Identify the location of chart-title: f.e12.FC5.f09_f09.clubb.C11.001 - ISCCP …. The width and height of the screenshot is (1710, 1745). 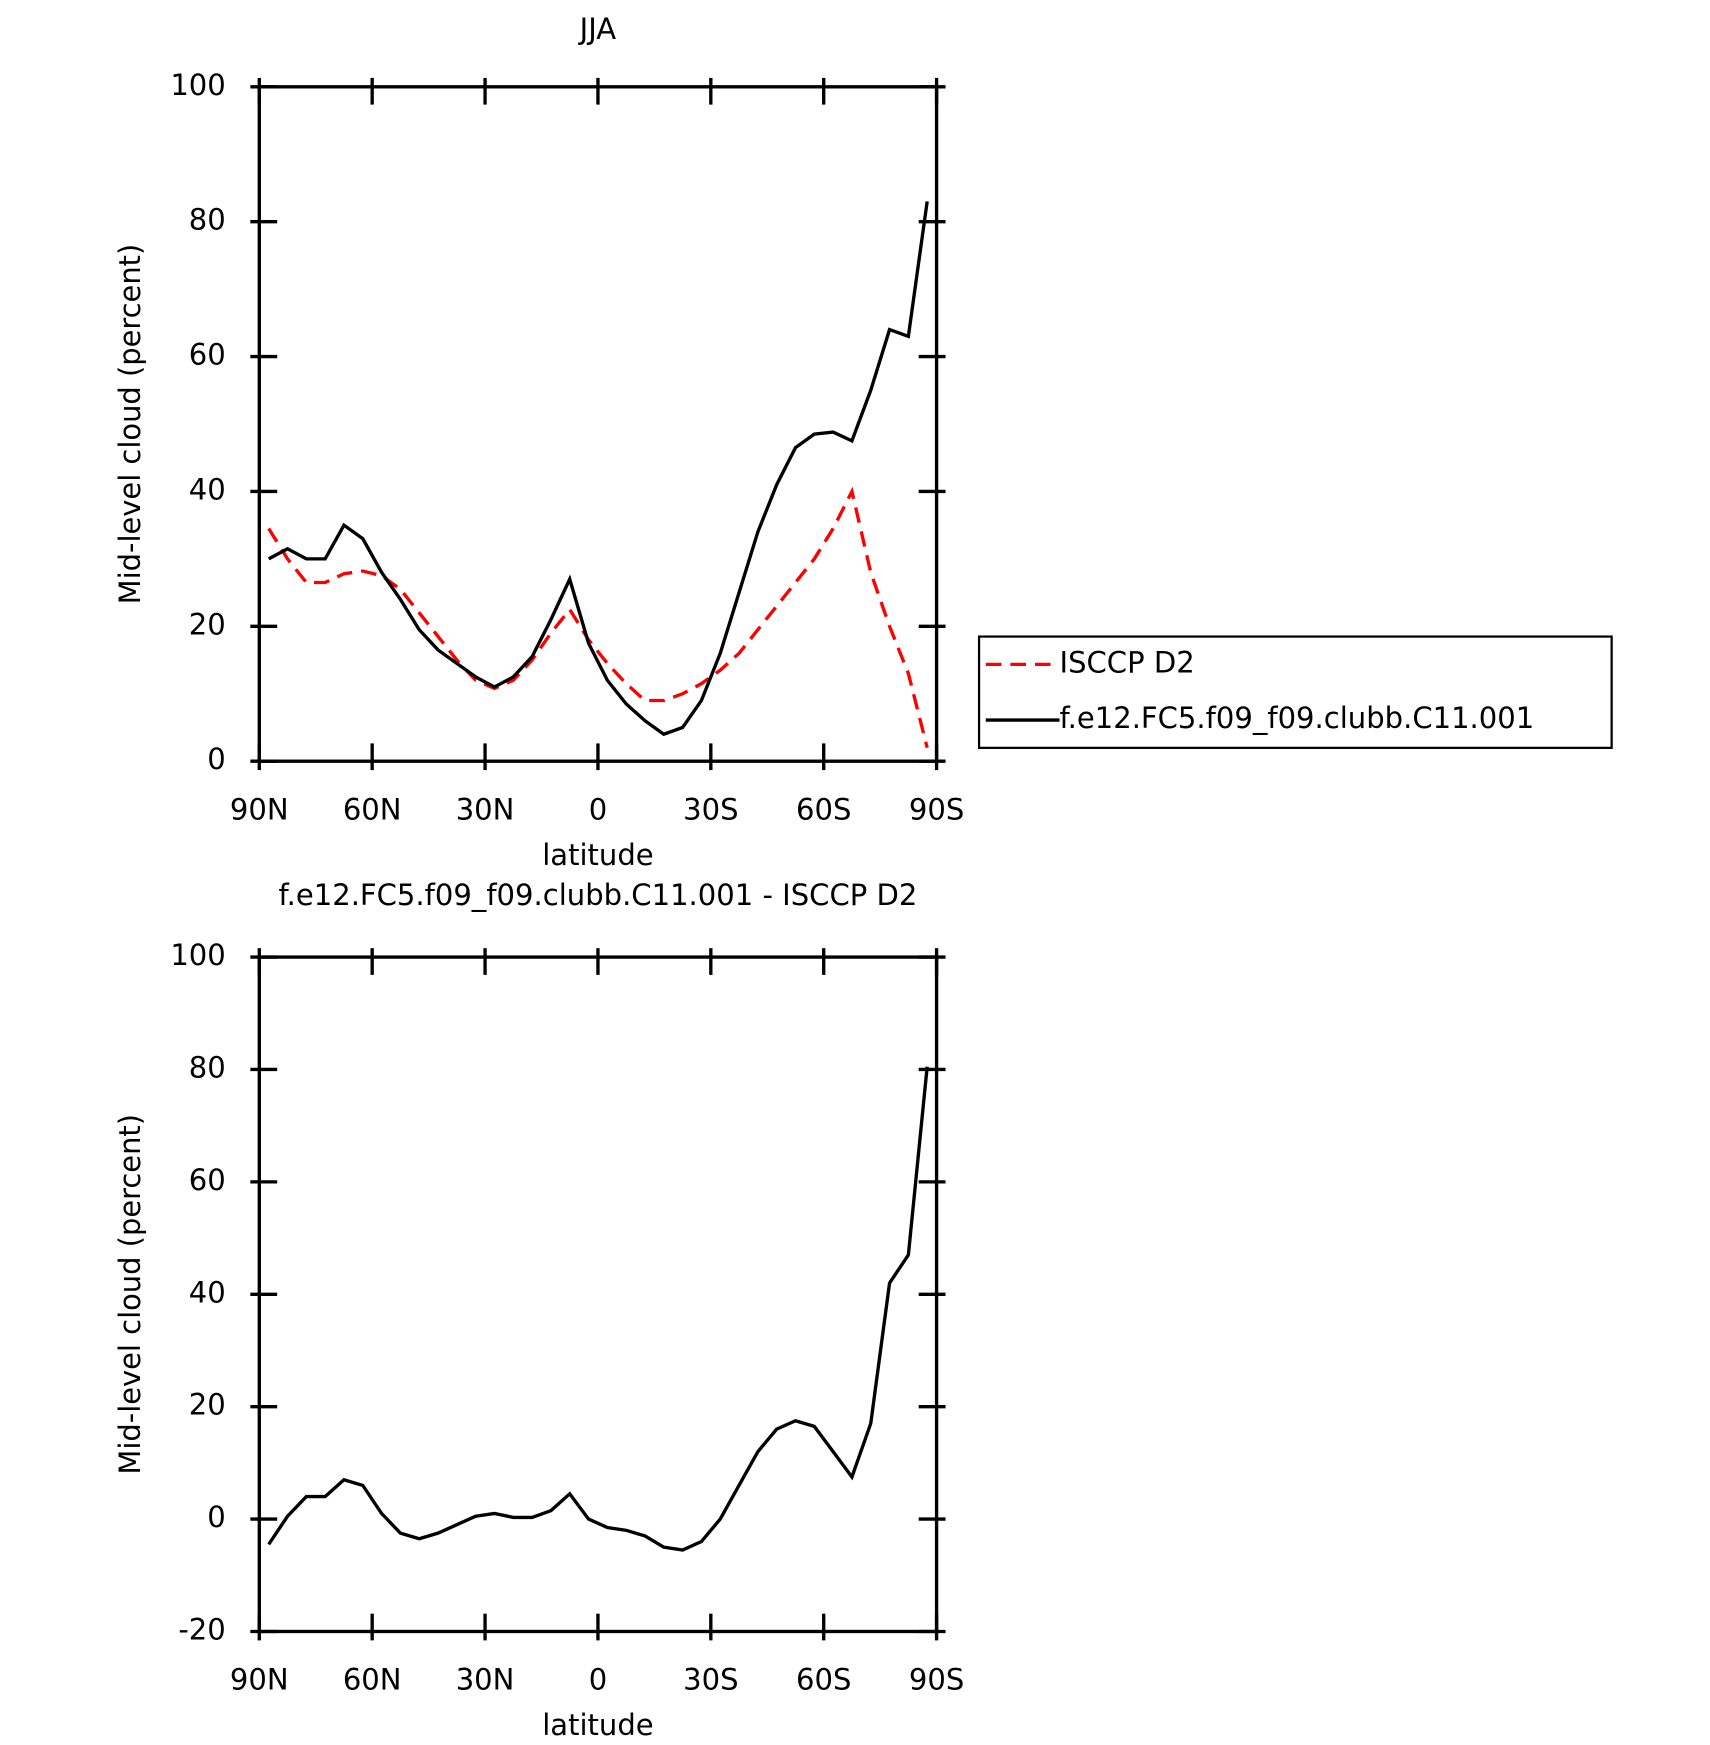
(598, 895).